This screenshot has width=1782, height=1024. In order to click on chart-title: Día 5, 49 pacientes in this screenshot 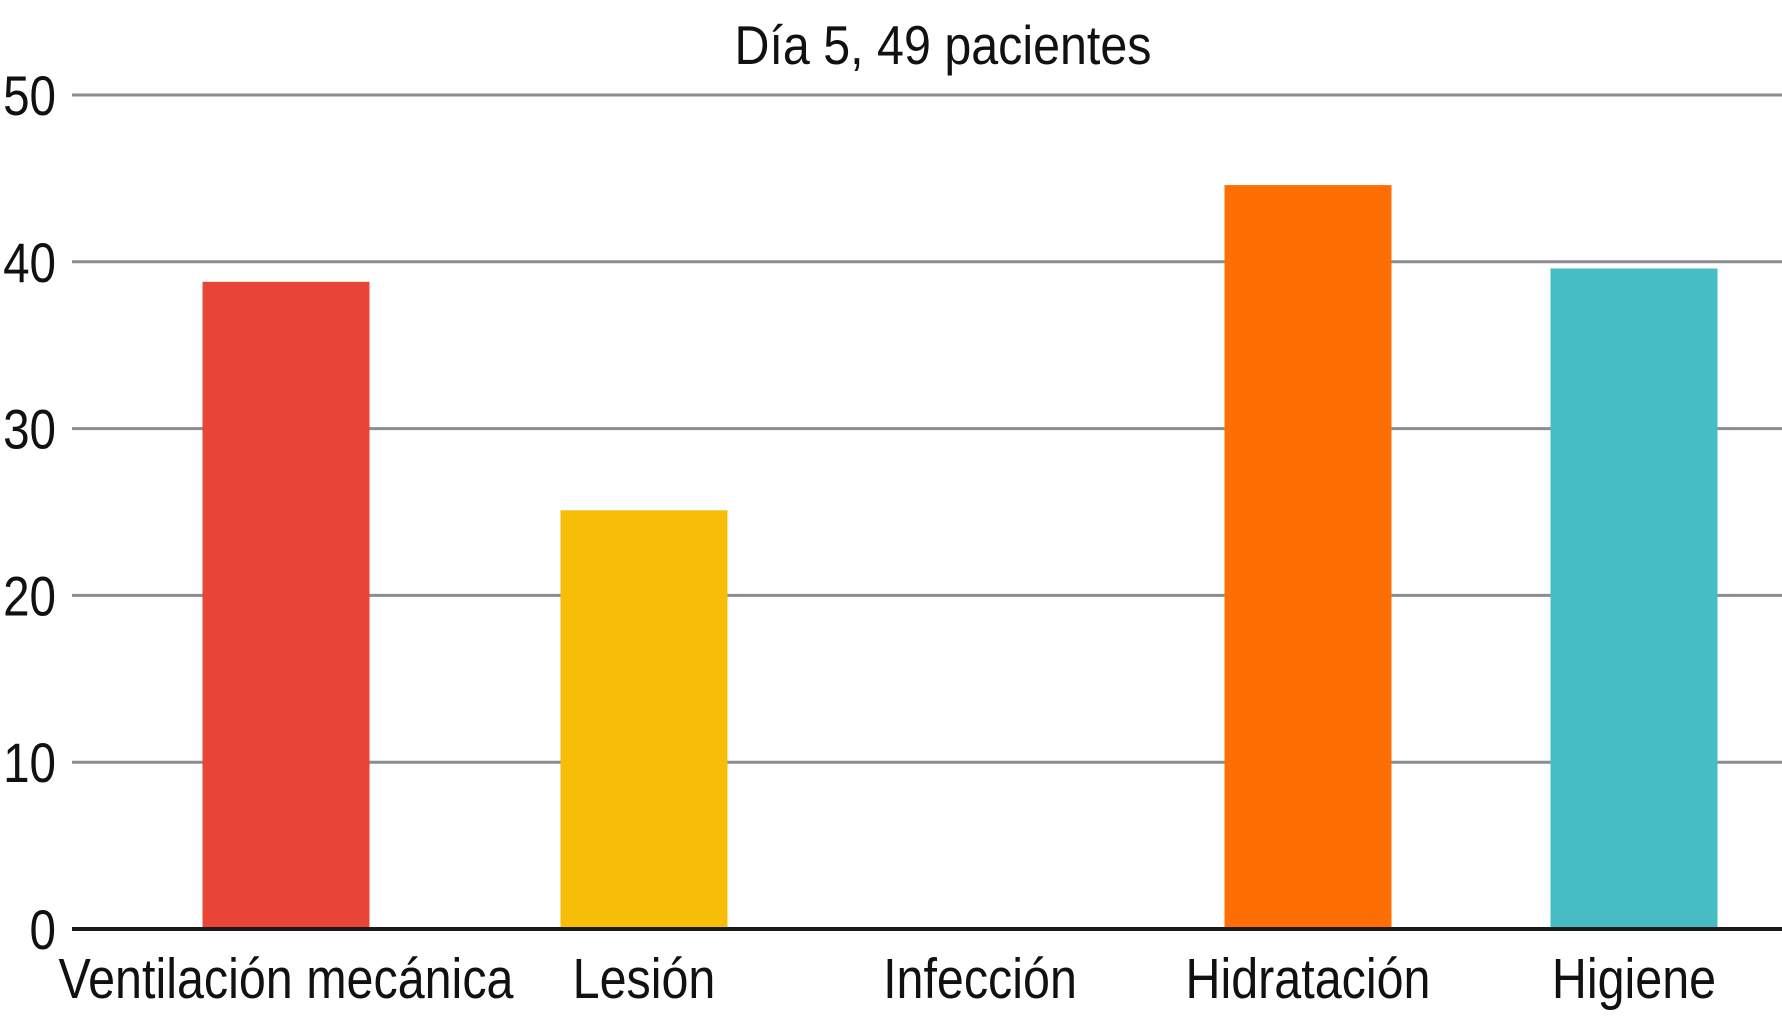, I will do `click(943, 45)`.